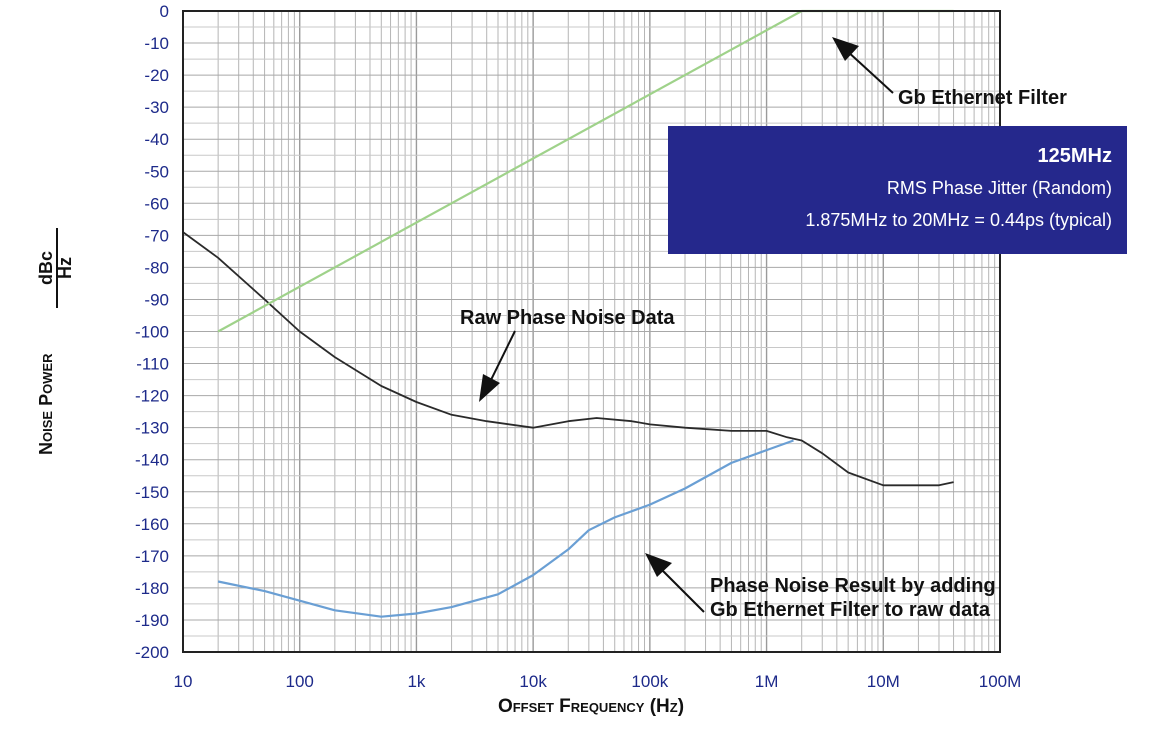 The height and width of the screenshot is (738, 1161). I want to click on y-tick-label: -120, so click(152, 396).